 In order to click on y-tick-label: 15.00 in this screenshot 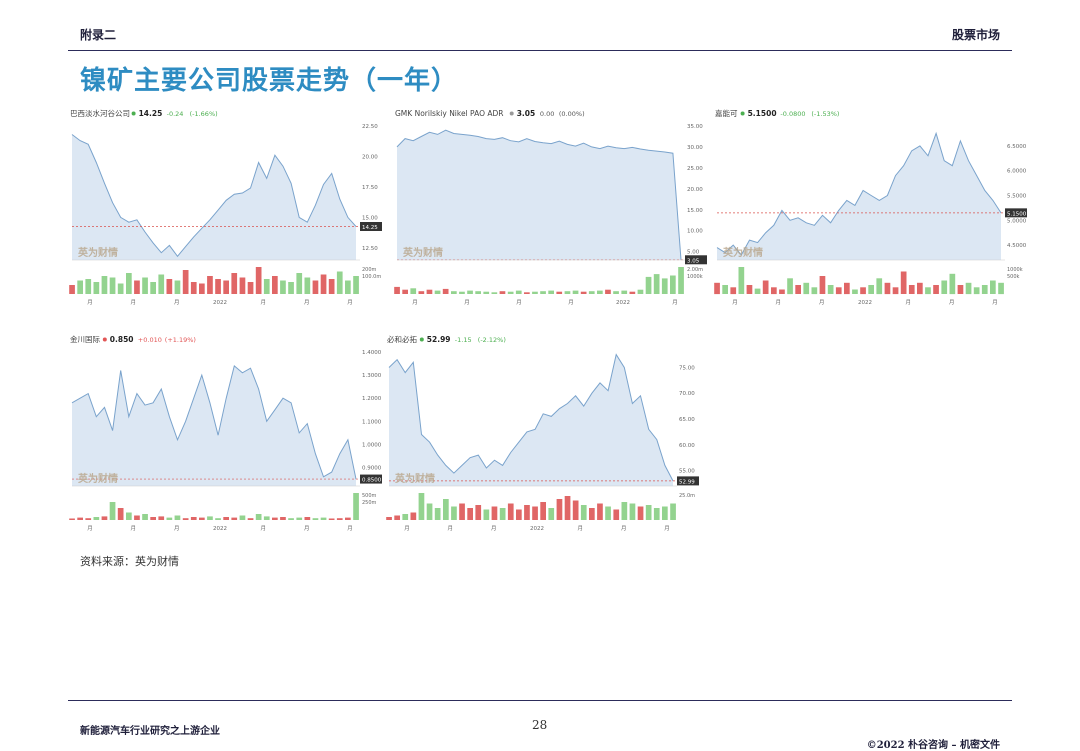, I will do `click(370, 218)`.